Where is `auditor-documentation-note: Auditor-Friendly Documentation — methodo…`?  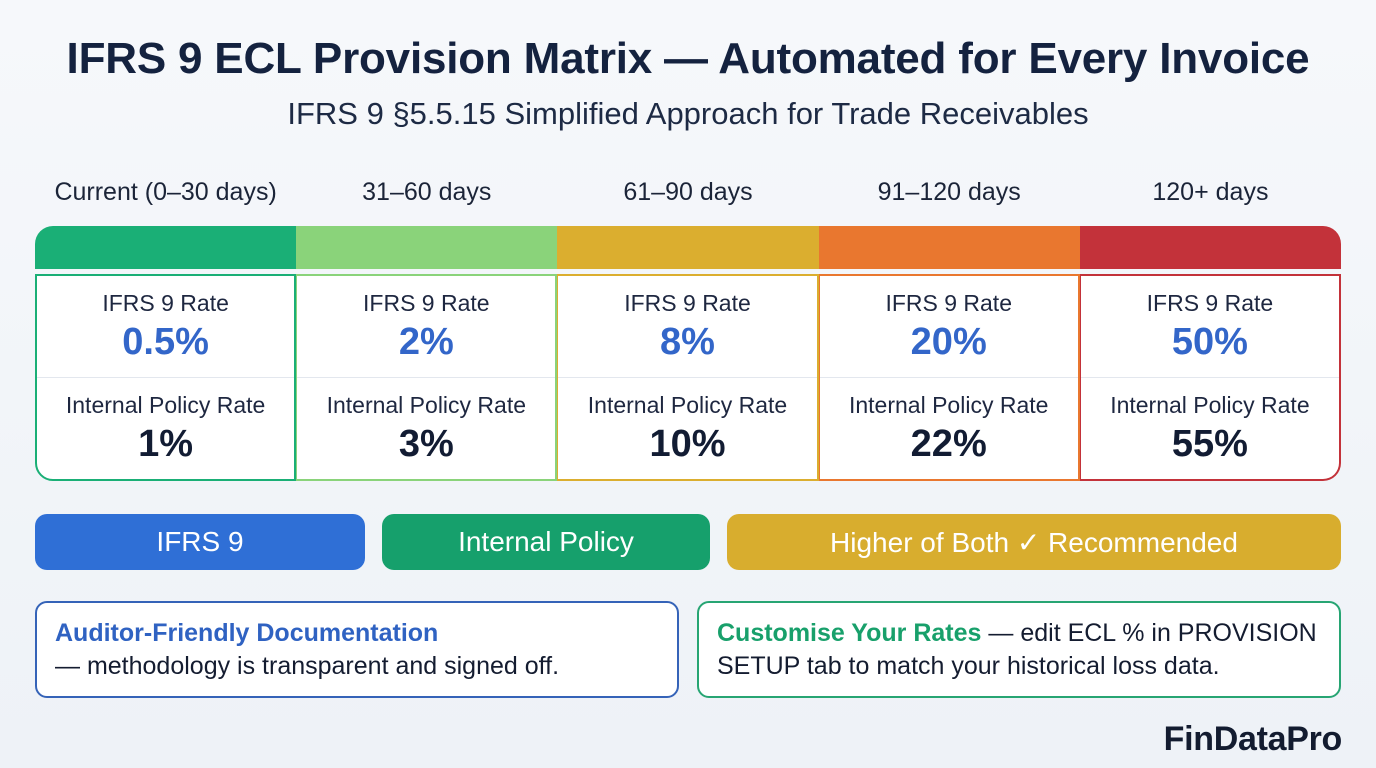 auditor-documentation-note: Auditor-Friendly Documentation — methodo… is located at coordinates (357, 649).